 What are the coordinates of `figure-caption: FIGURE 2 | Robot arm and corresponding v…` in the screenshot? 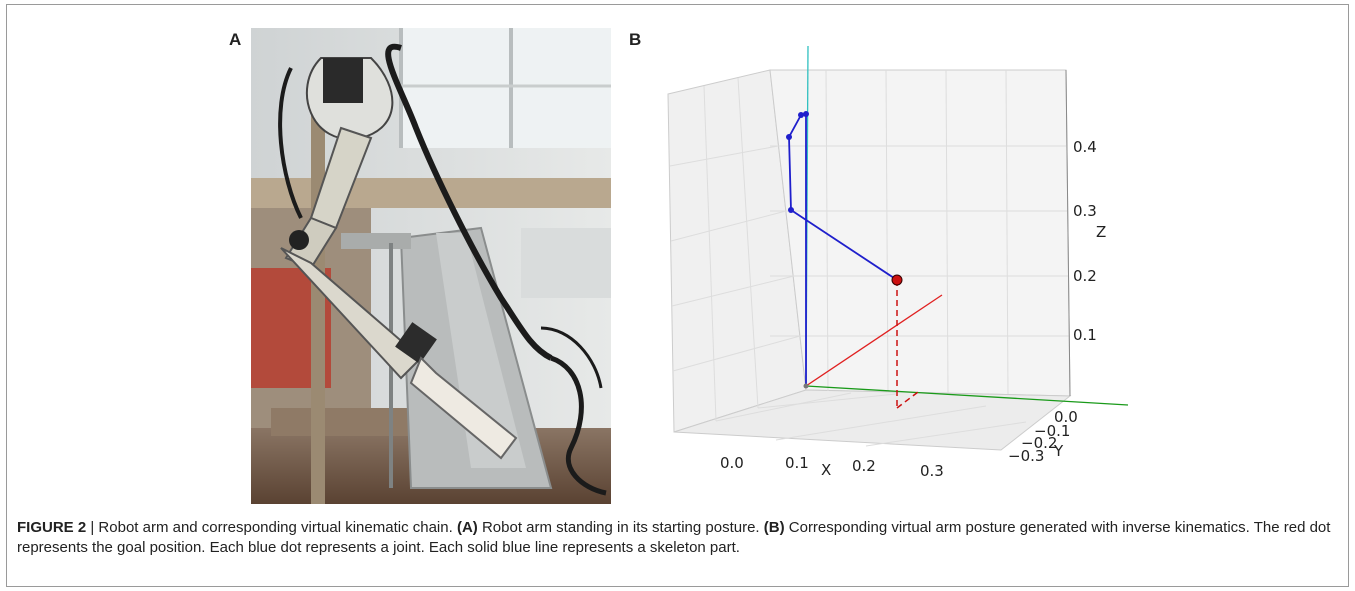 It's located at (674, 537).